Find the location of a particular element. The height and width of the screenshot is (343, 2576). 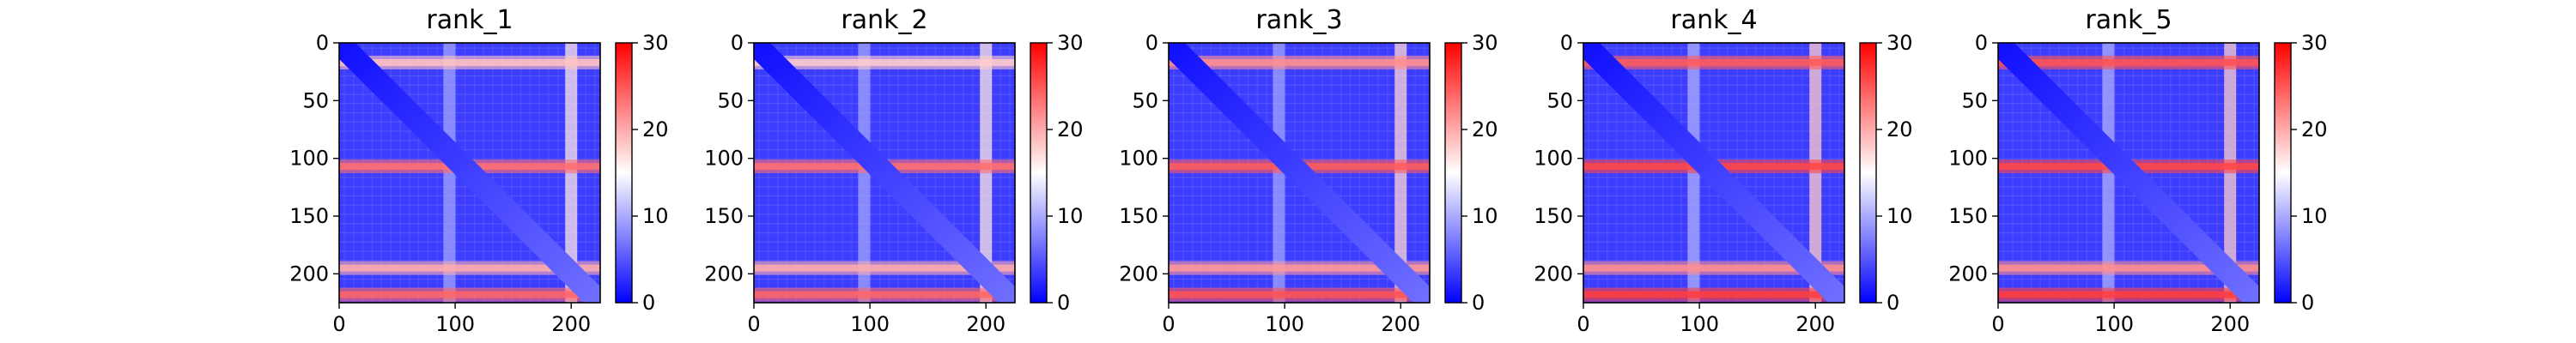

colorbar-tick-label: 20 is located at coordinates (1900, 129).